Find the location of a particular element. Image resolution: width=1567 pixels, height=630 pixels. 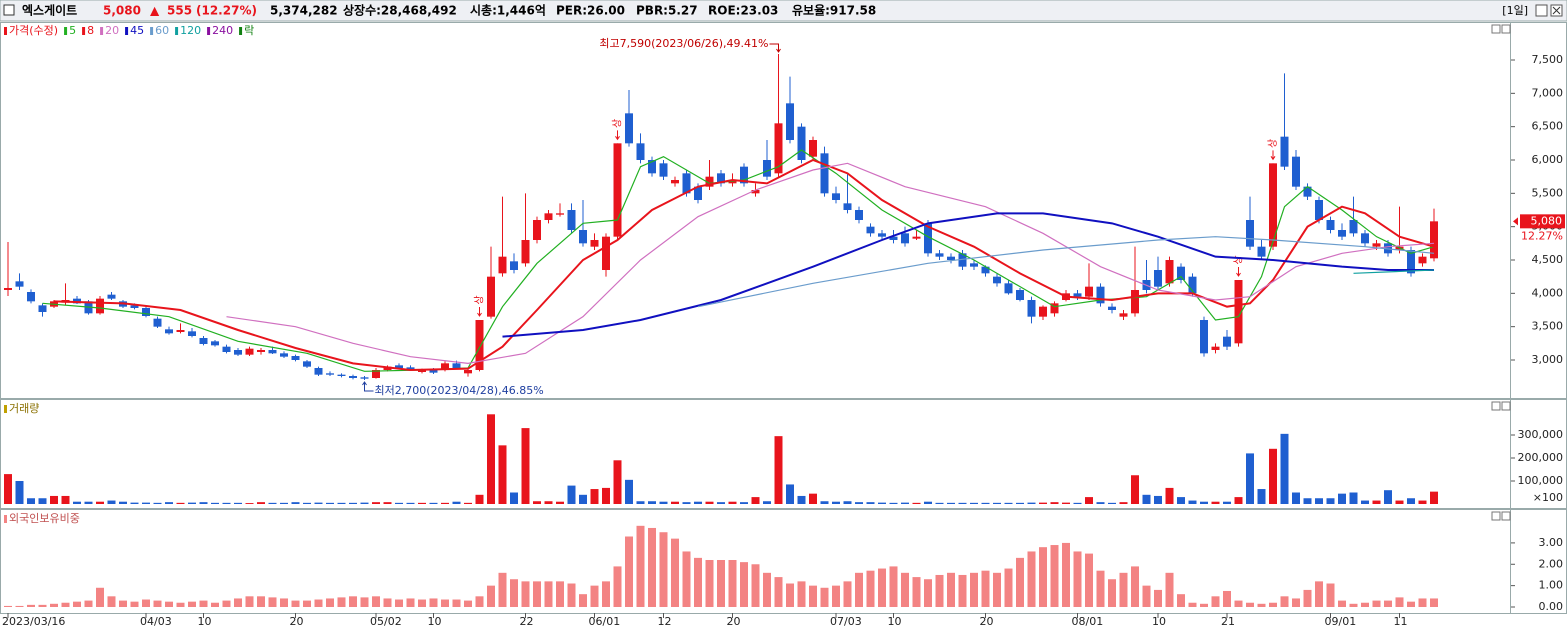

y-tick-label: 0.00 is located at coordinates (1551, 606).